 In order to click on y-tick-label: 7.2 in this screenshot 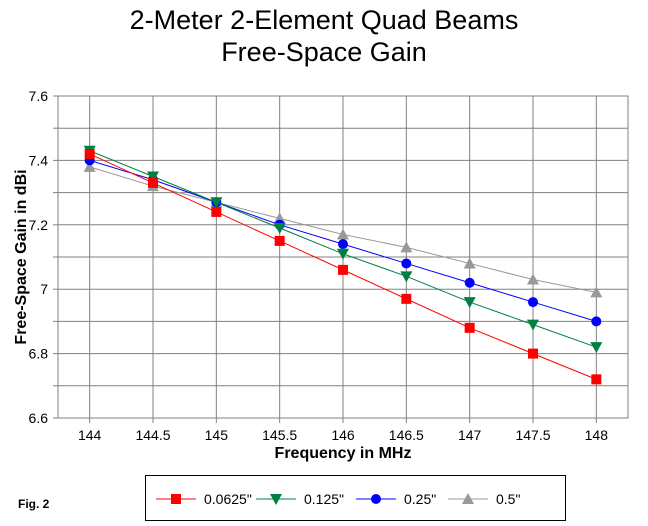, I will do `click(39, 225)`.